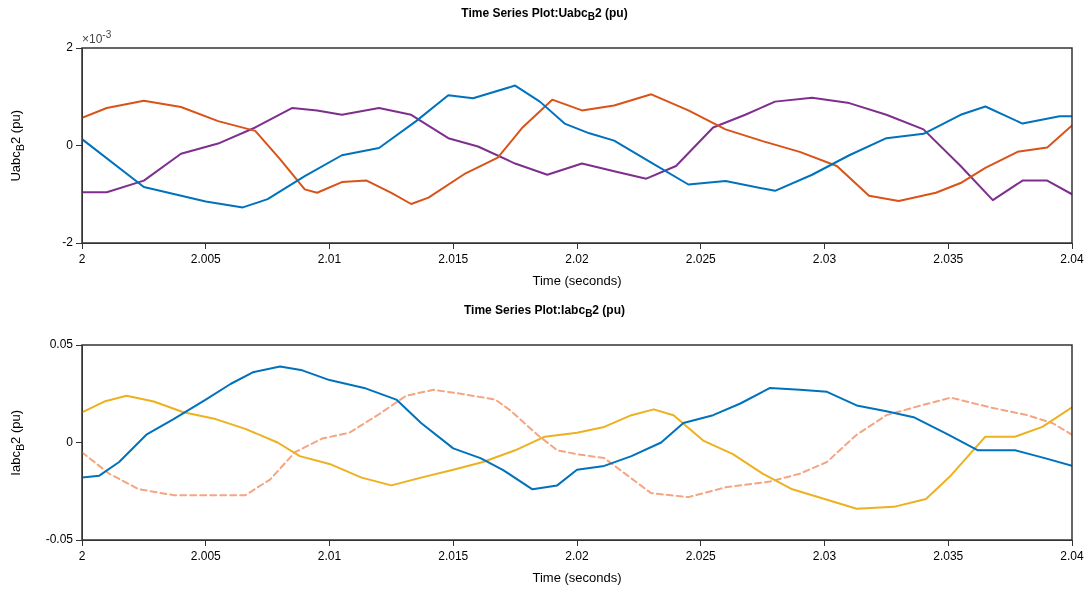  What do you see at coordinates (61, 344) in the screenshot?
I see `y-tick-label: 0.05` at bounding box center [61, 344].